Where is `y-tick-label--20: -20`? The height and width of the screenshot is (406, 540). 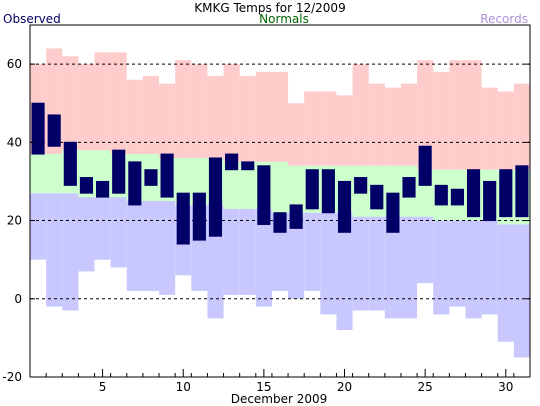 y-tick-label--20: -20 is located at coordinates (12, 377).